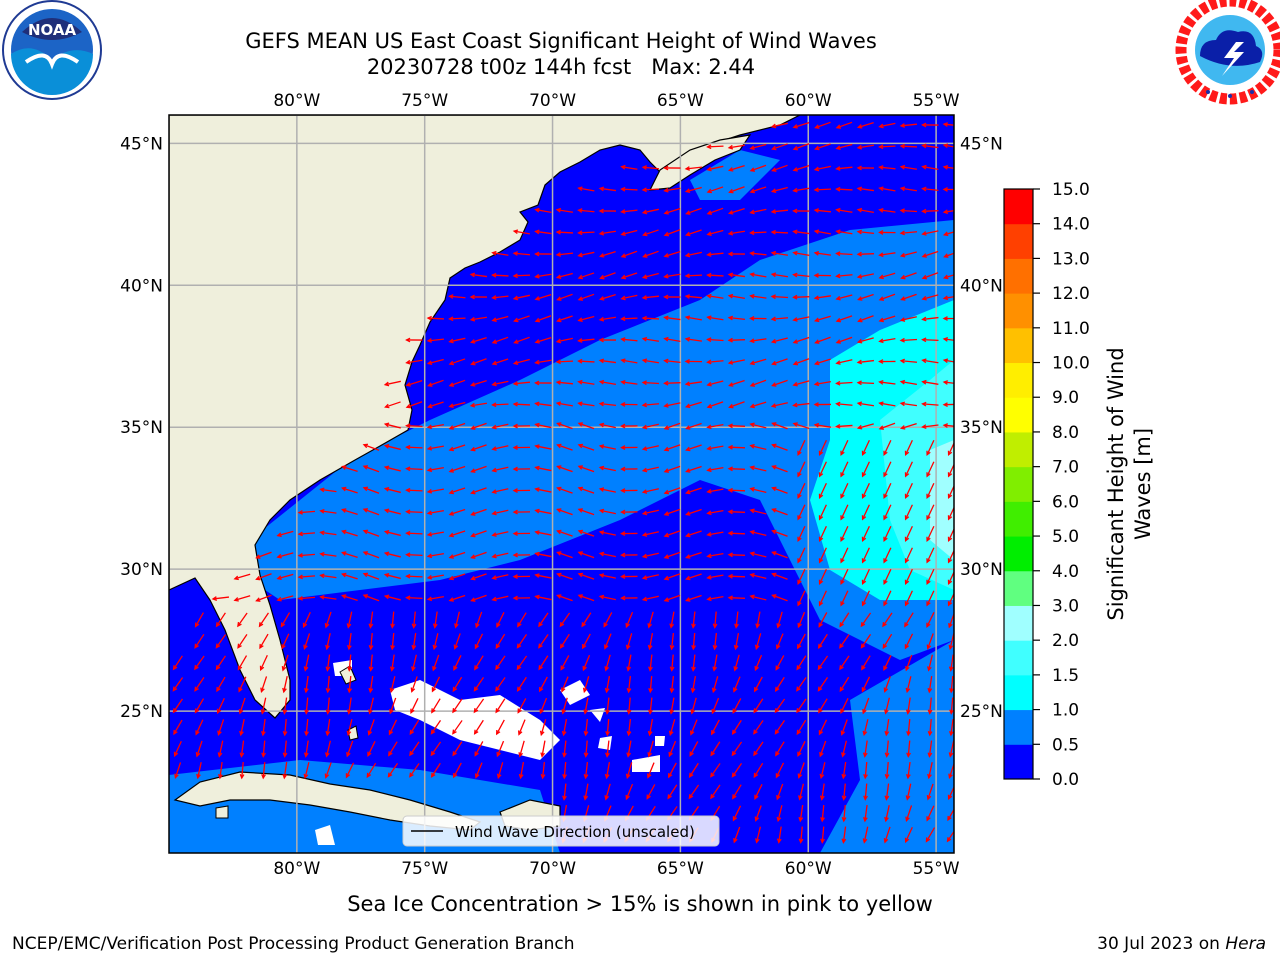 The width and height of the screenshot is (1280, 960). I want to click on lat-label: 40°N, so click(981, 286).